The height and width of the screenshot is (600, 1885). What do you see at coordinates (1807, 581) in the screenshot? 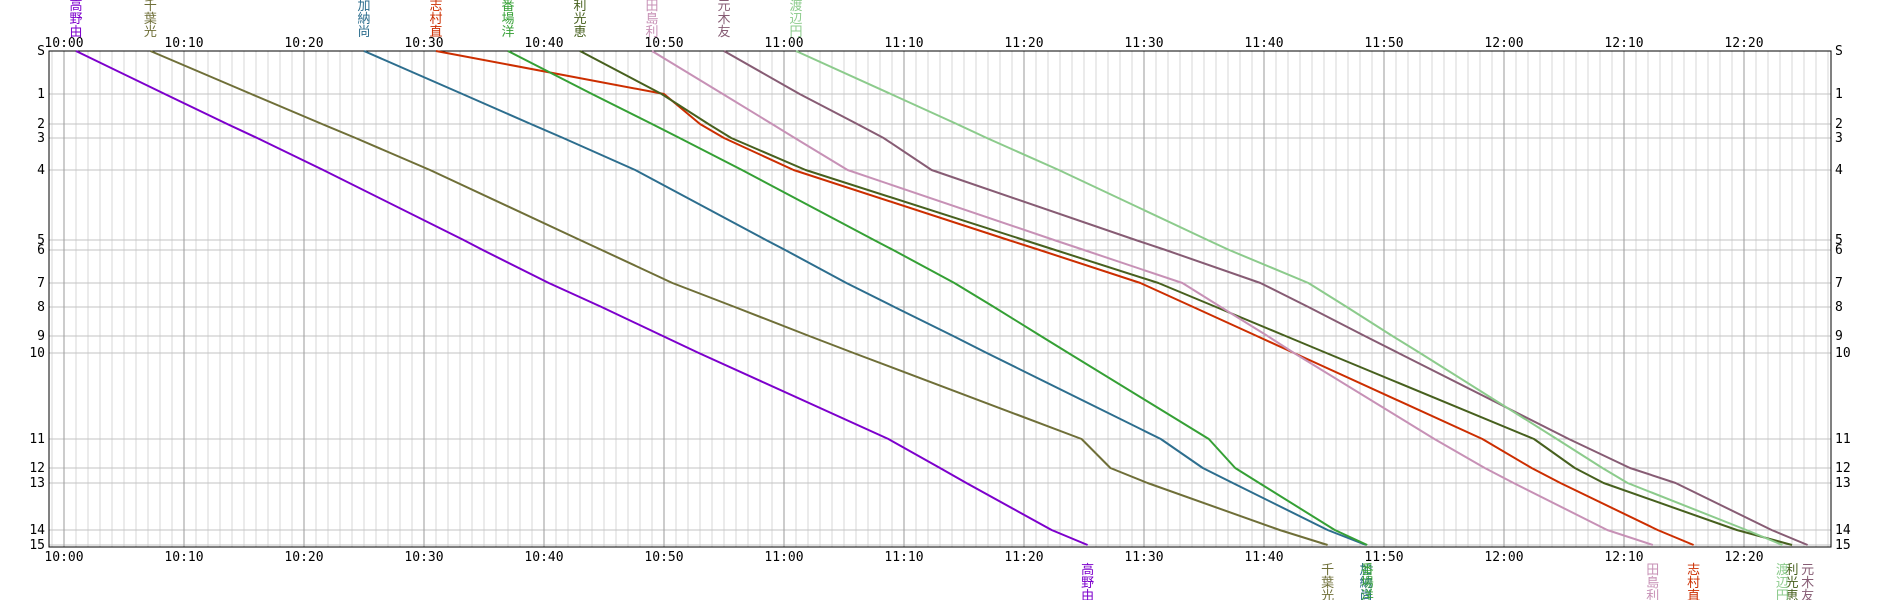
I see `runner-finish-label: 元木友` at bounding box center [1807, 581].